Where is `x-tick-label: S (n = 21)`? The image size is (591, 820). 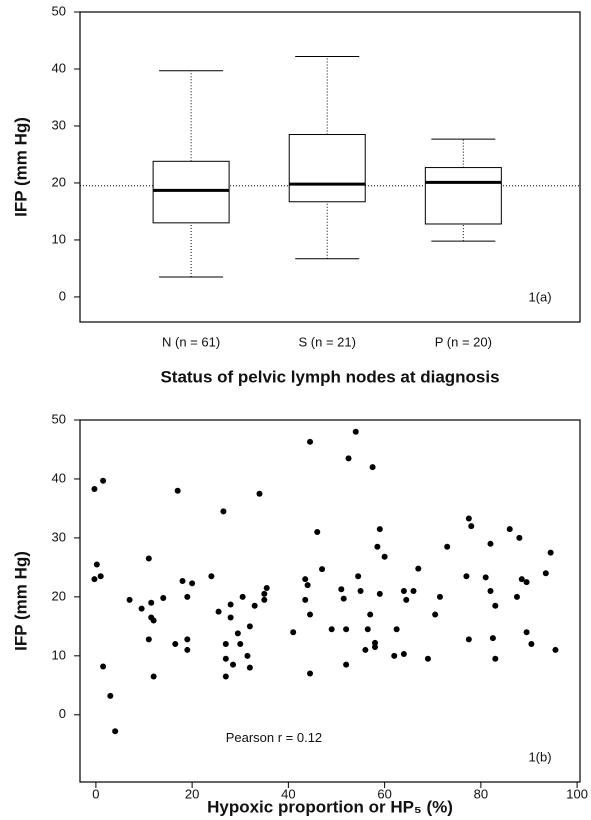 x-tick-label: S (n = 21) is located at coordinates (326, 341).